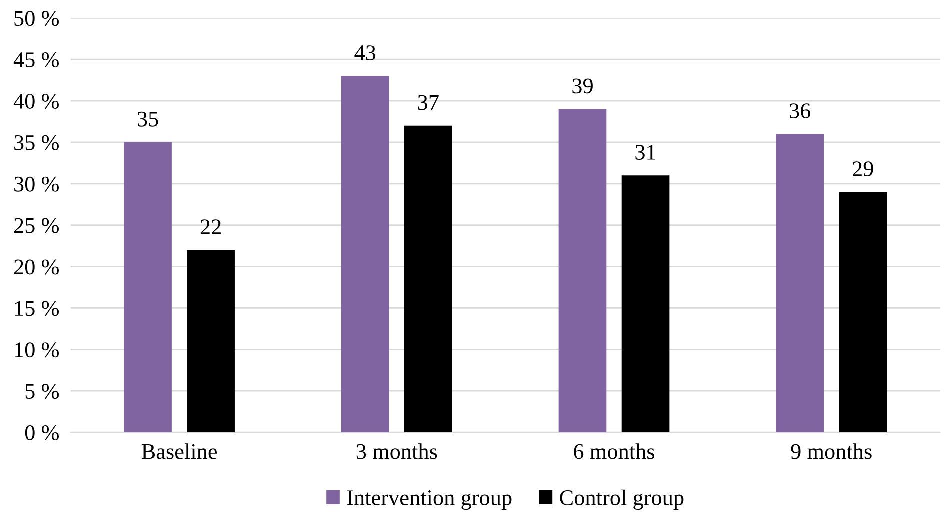 This screenshot has height=518, width=945. I want to click on y-tick-label: 40 %, so click(37, 102).